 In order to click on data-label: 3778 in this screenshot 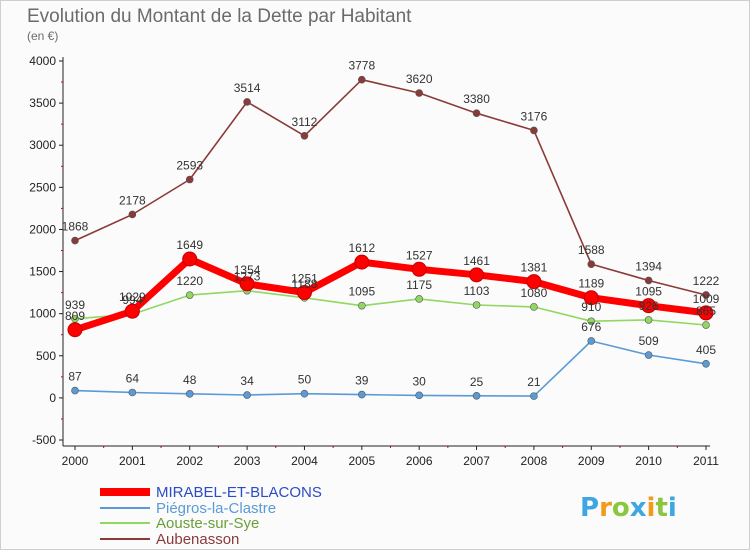, I will do `click(361, 66)`.